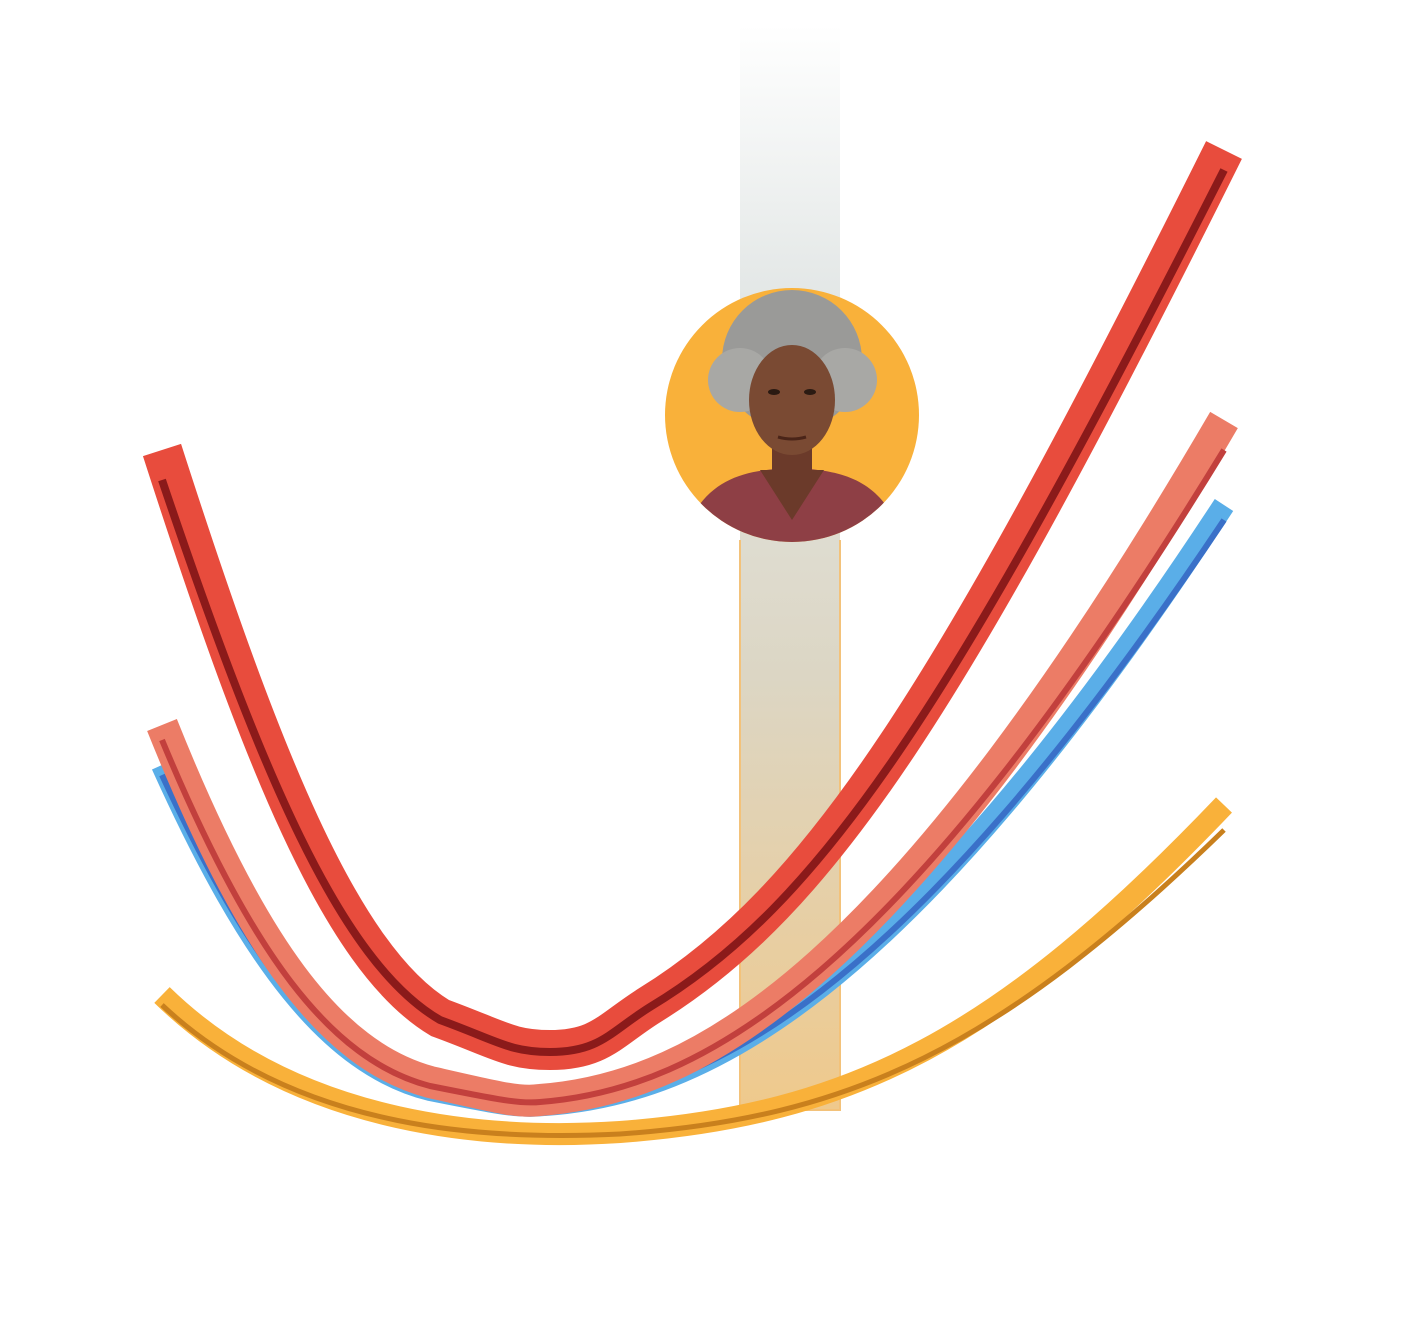 The width and height of the screenshot is (1416, 1336). I want to click on avatar-face, so click(792, 400).